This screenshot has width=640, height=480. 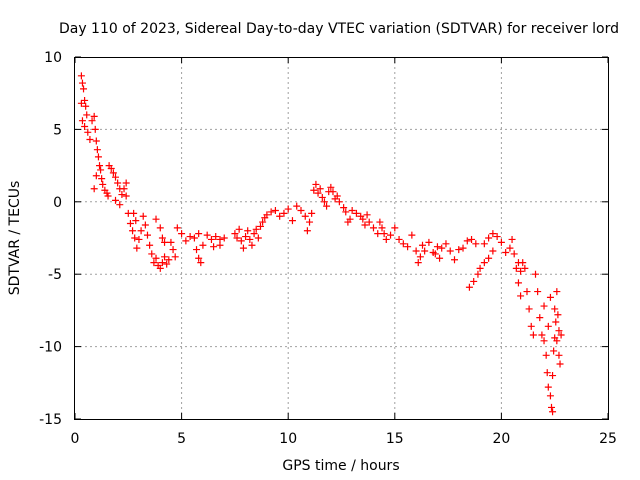 What do you see at coordinates (288, 439) in the screenshot?
I see `x-tick-label: 10` at bounding box center [288, 439].